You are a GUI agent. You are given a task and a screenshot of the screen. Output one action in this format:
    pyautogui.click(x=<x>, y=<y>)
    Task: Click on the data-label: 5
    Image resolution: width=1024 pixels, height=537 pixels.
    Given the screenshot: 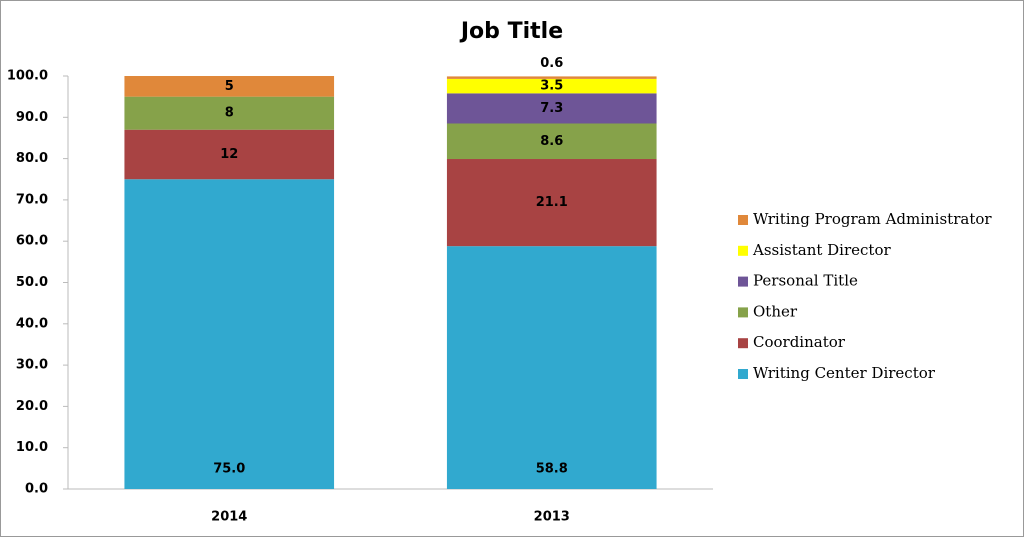 What is the action you would take?
    pyautogui.click(x=229, y=86)
    